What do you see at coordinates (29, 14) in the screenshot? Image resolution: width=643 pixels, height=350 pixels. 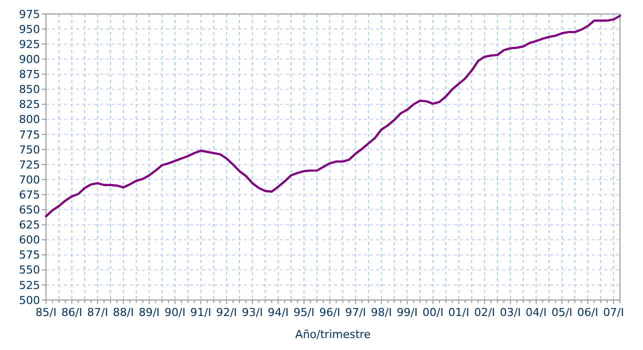 I see `y-tick-label: 975` at bounding box center [29, 14].